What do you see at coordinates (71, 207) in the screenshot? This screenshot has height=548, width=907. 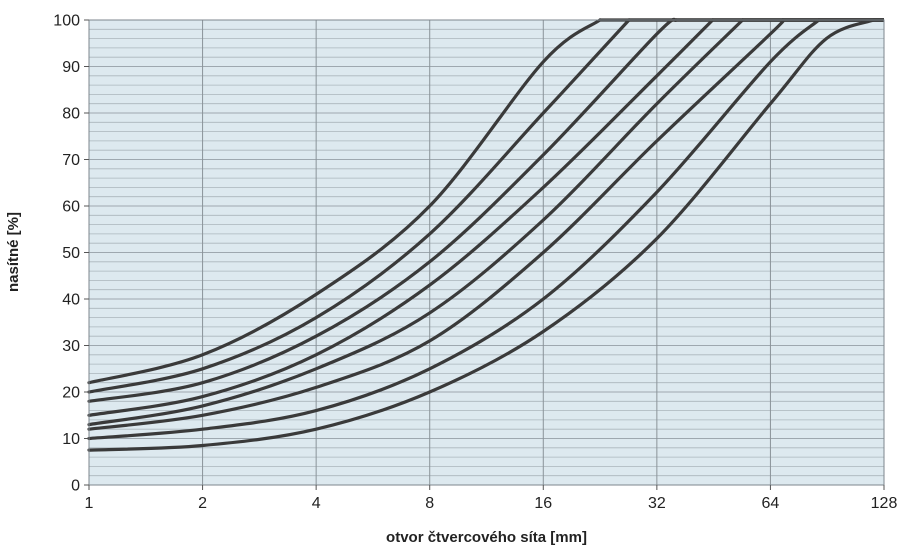 I see `y-tick-label: 60` at bounding box center [71, 207].